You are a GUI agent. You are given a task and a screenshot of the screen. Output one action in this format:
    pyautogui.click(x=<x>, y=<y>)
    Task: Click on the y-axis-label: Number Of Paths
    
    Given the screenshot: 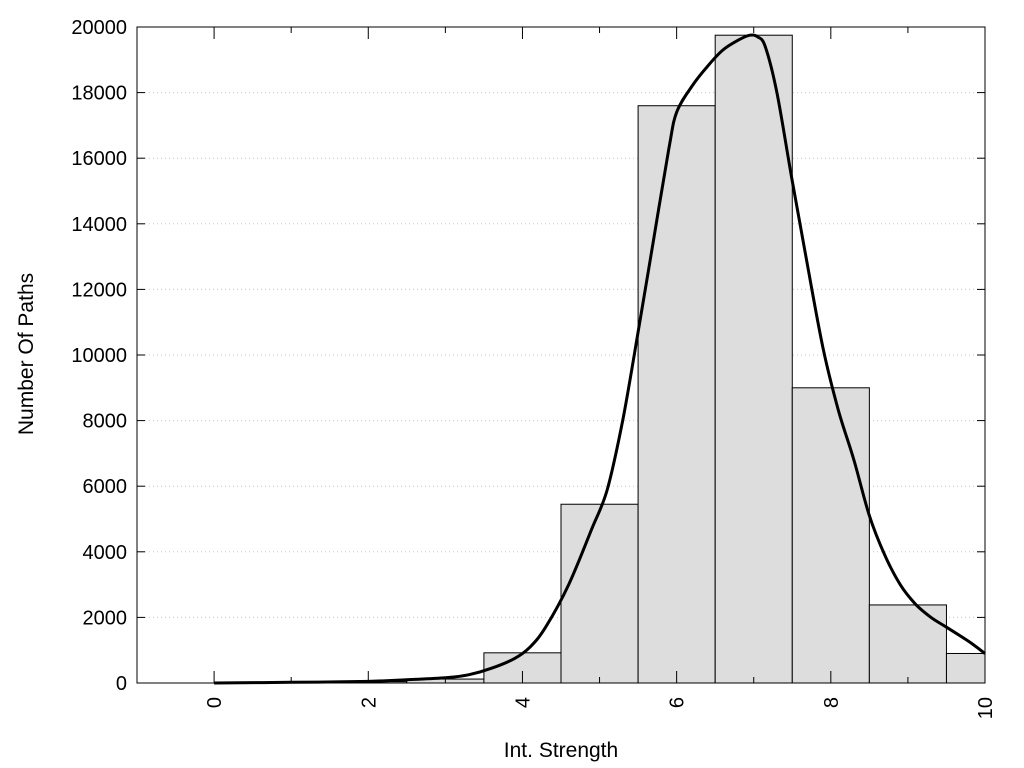 What is the action you would take?
    pyautogui.click(x=26, y=354)
    